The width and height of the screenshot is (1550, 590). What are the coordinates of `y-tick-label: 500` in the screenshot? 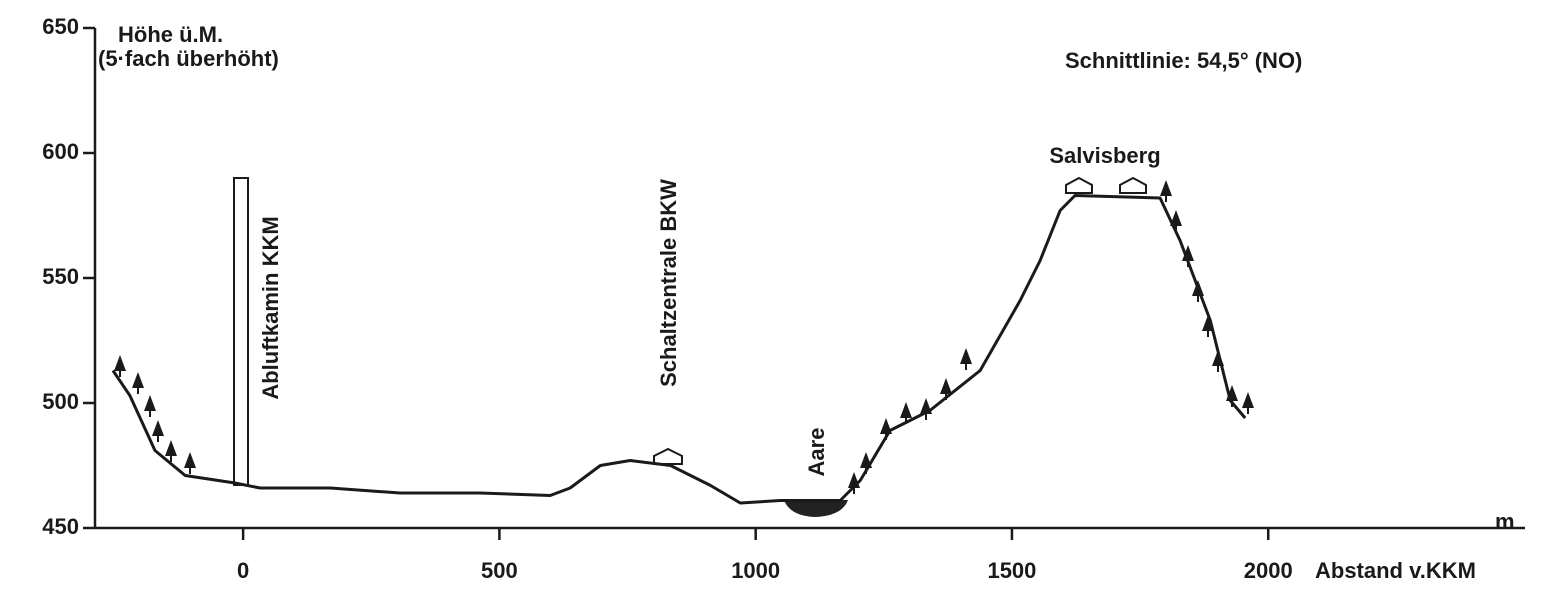 It's located at (60, 401).